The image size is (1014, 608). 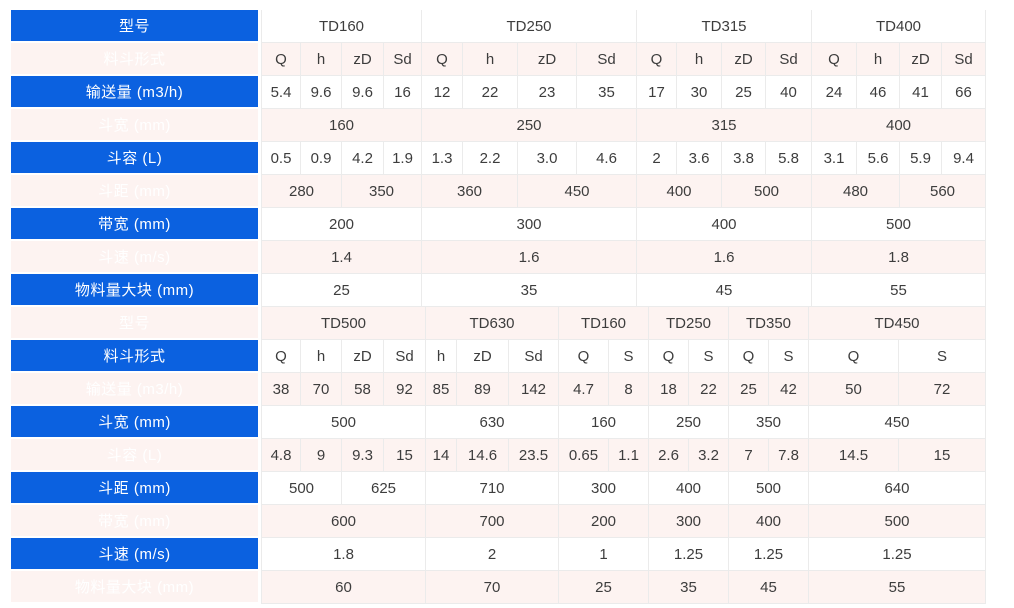 I want to click on data-cell: 640, so click(x=897, y=488).